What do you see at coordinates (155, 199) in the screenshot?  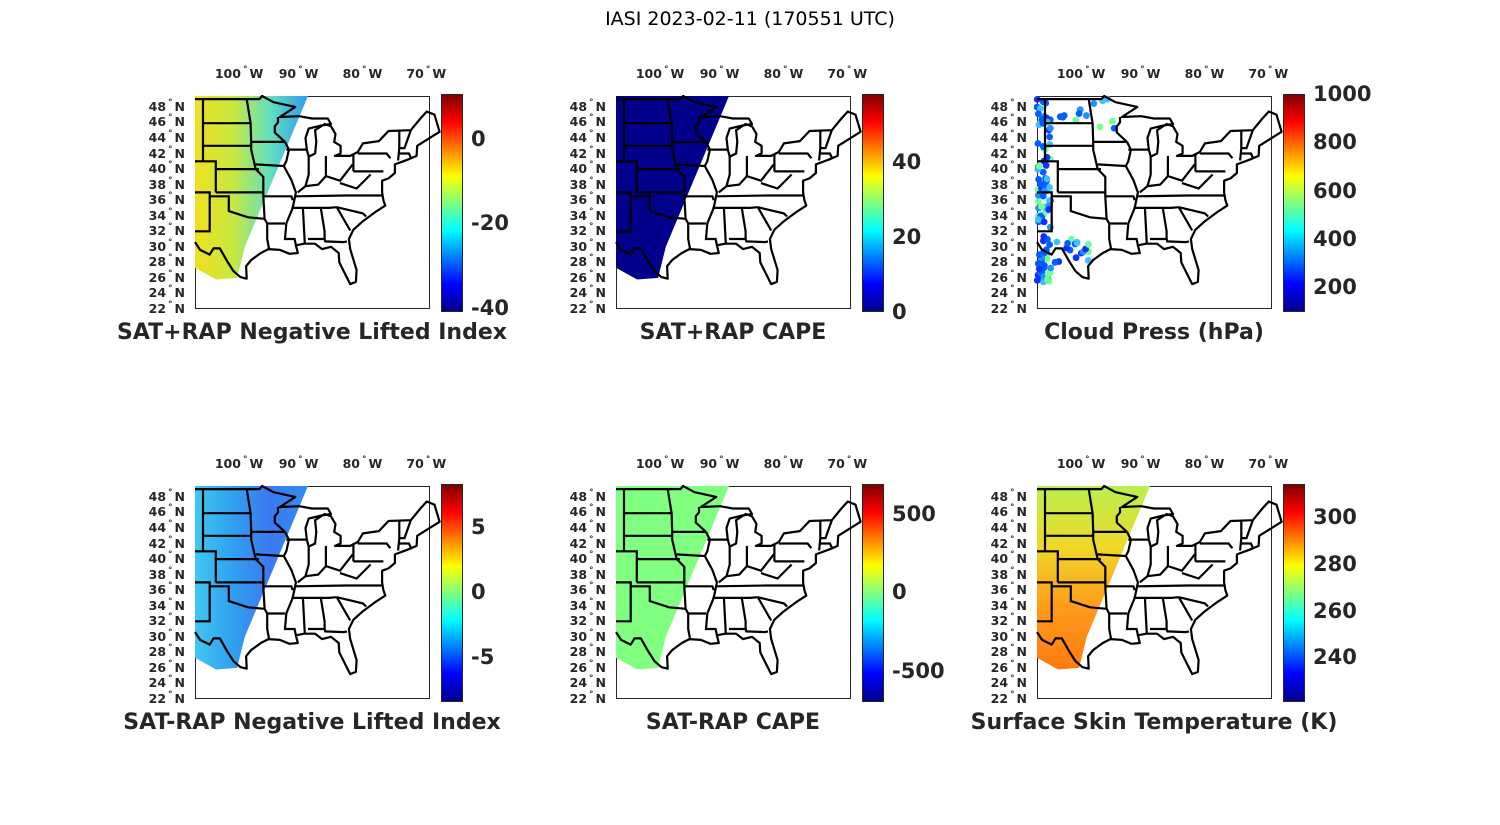 I see `lat-tick-label: 36 ° N` at bounding box center [155, 199].